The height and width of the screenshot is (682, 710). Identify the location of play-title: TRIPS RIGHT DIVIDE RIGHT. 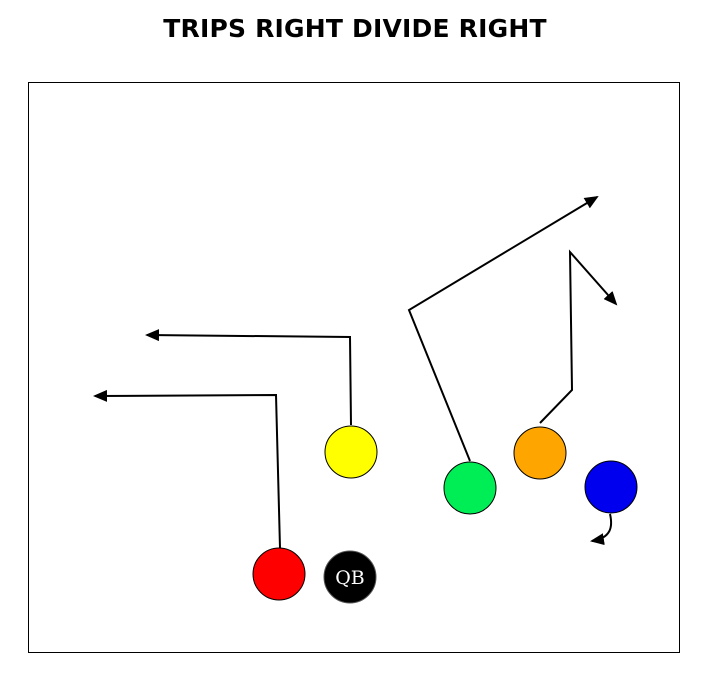
(355, 28).